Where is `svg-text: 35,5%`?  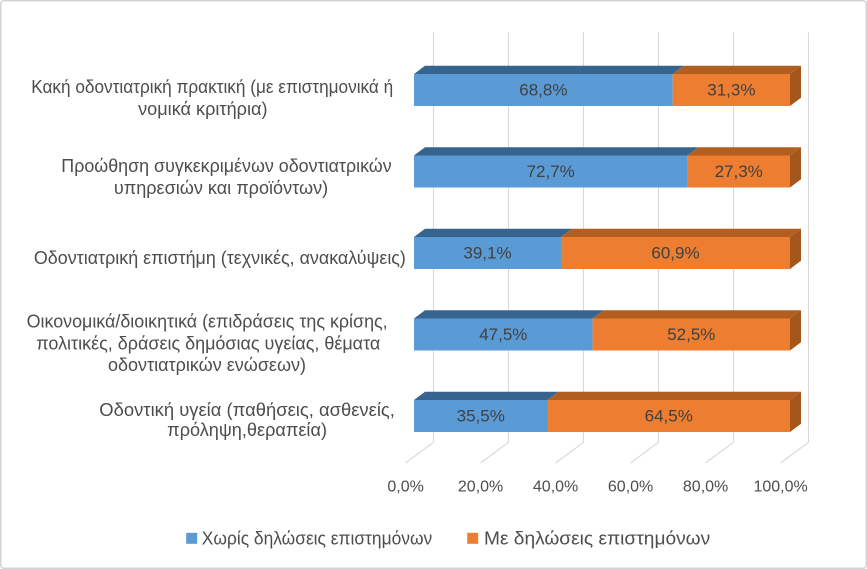 svg-text: 35,5% is located at coordinates (481, 416).